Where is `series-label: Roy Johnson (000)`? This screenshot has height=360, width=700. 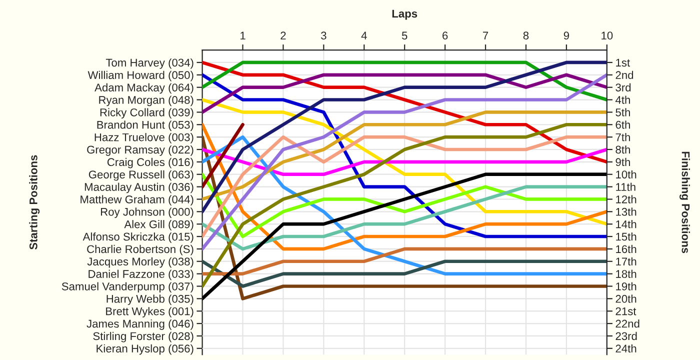
series-label: Roy Johnson (000) is located at coordinates (147, 213).